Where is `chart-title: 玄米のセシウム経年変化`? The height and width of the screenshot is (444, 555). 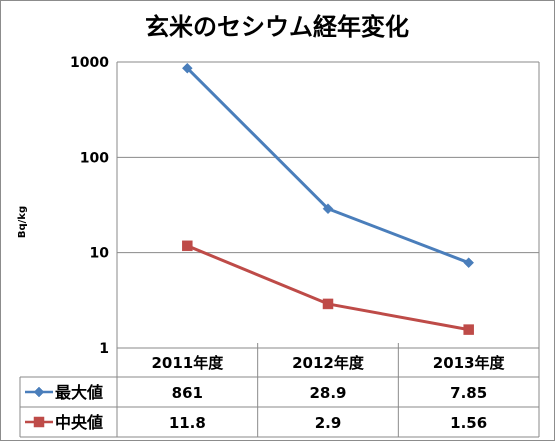 chart-title: 玄米のセシウム経年変化 is located at coordinates (277, 27).